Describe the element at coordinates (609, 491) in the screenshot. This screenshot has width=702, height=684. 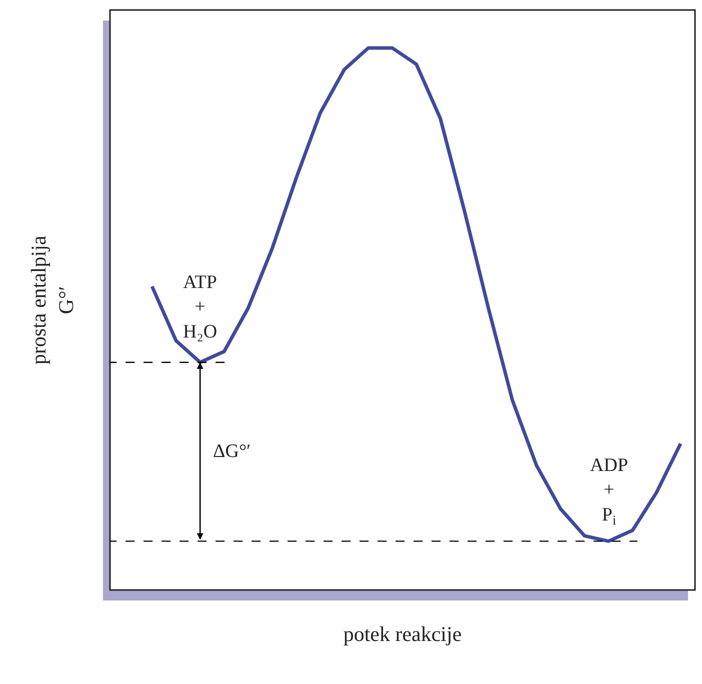
I see `annotation: ADP + P$_{i}$` at that location.